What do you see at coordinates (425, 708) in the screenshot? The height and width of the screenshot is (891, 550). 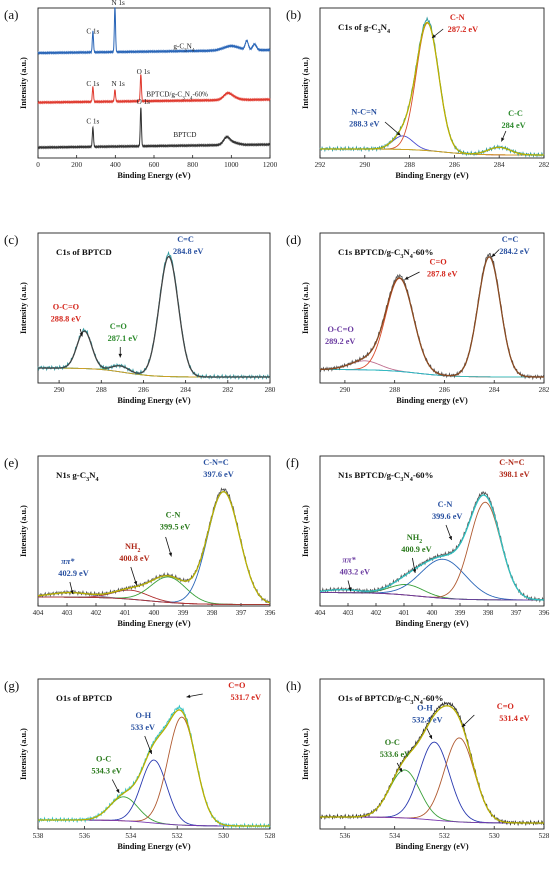 I see `peak-annotation-part: O-H` at bounding box center [425, 708].